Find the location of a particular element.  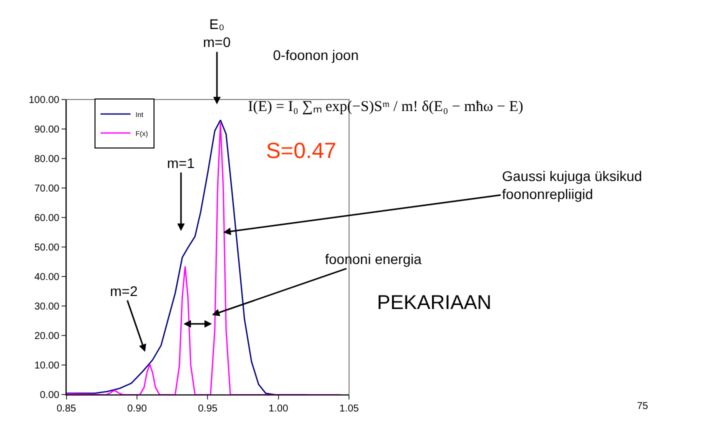

annotation: m=2 is located at coordinates (124, 291).